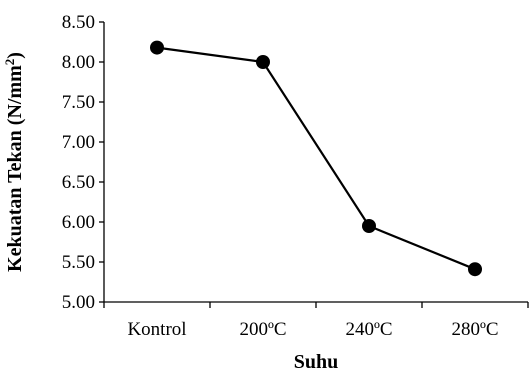 This screenshot has width=529, height=376. What do you see at coordinates (156, 329) in the screenshot?
I see `x-tick-label: Kontrol` at bounding box center [156, 329].